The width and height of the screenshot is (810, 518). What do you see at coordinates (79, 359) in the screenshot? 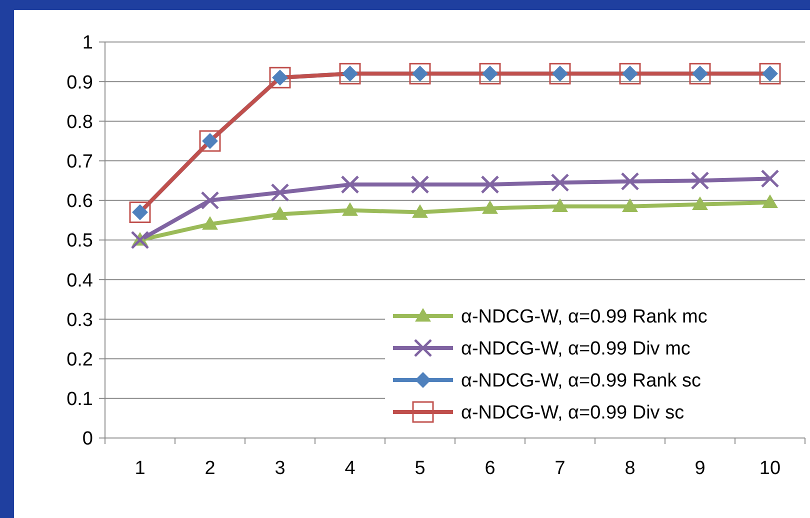
I see `y-tick-label: 0.2` at bounding box center [79, 359].